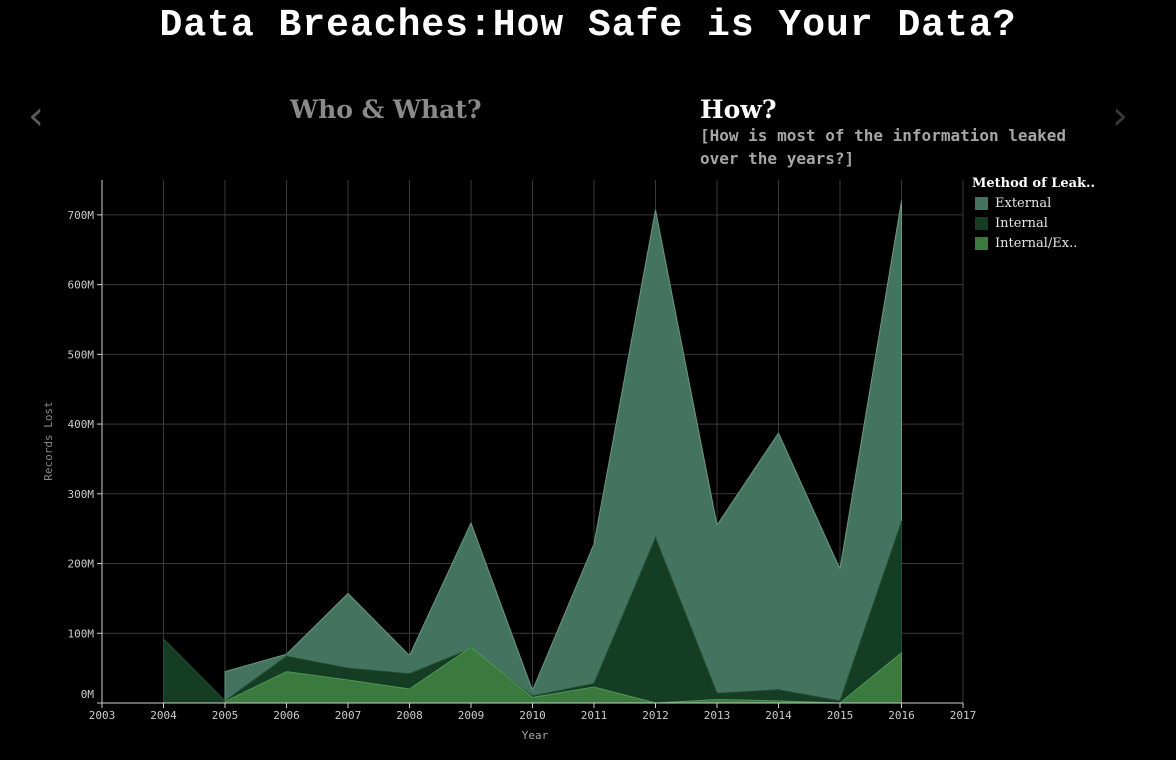 This screenshot has width=1176, height=760. I want to click on x-tick-label: 2015, so click(840, 715).